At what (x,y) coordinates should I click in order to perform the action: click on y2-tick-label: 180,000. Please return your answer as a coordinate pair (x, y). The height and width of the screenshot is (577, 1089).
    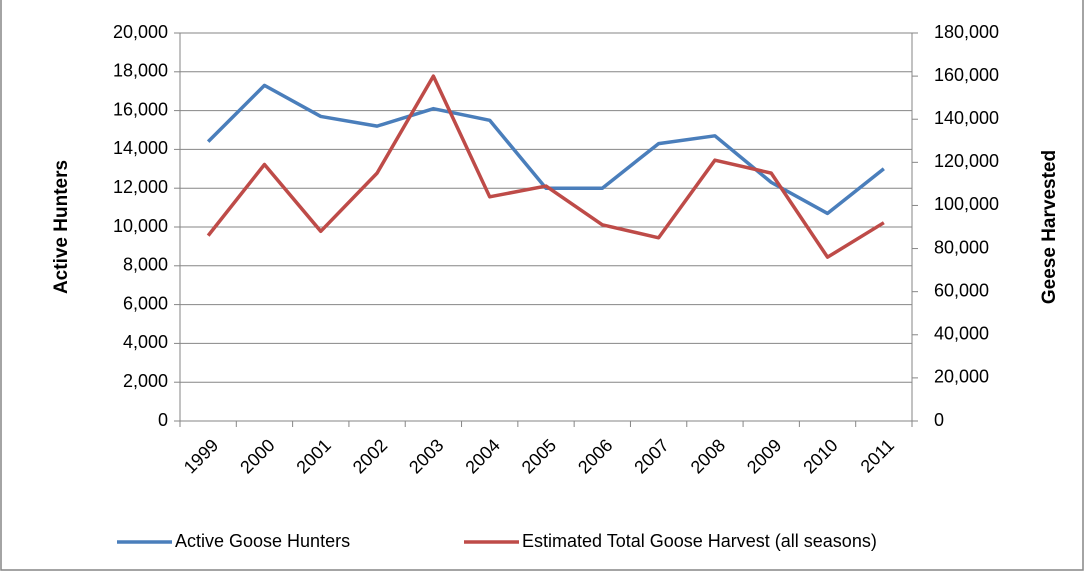
    Looking at the image, I should click on (966, 32).